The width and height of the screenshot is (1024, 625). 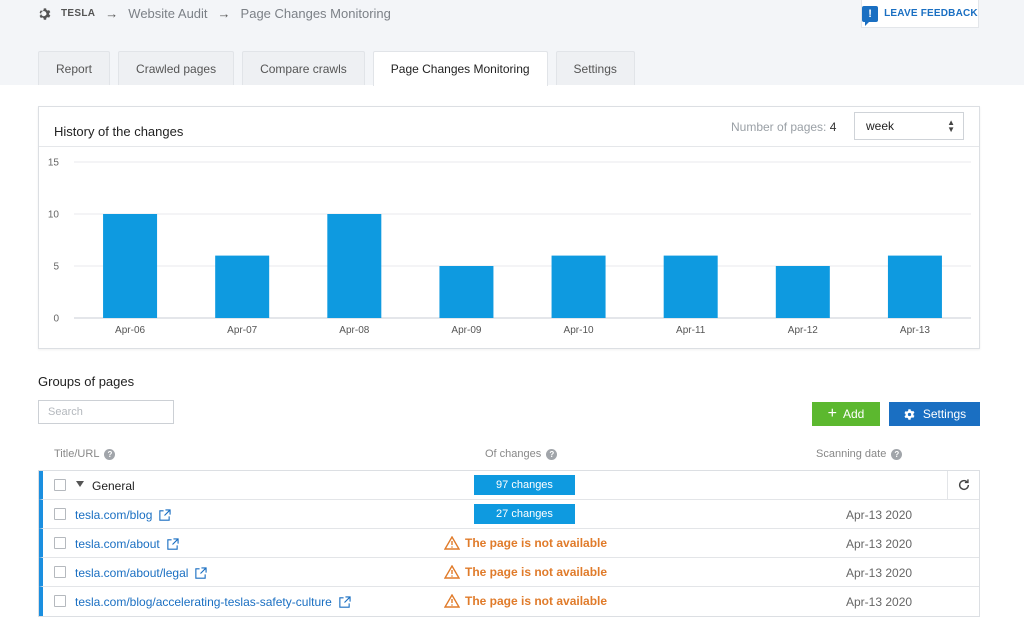 What do you see at coordinates (920, 14) in the screenshot?
I see `leave-feedback-button: ! LEAVE FEEDBACK` at bounding box center [920, 14].